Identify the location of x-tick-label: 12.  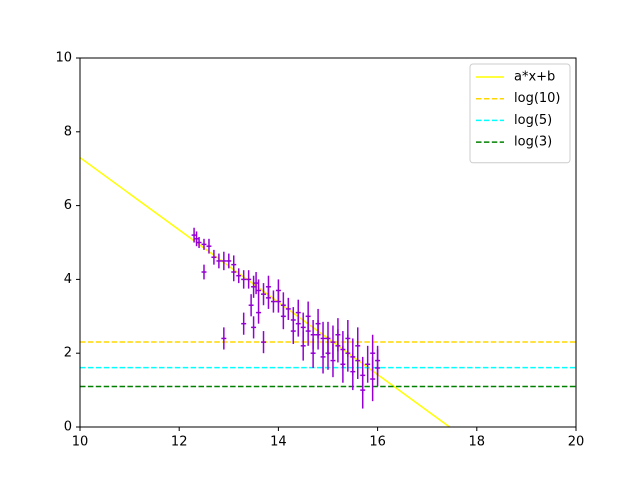
(179, 442).